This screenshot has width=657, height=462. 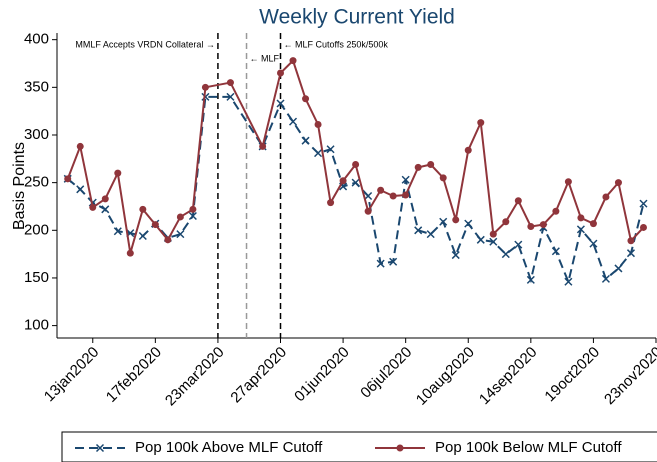 I want to click on x-tick-label: 13jan2020, so click(x=72, y=375).